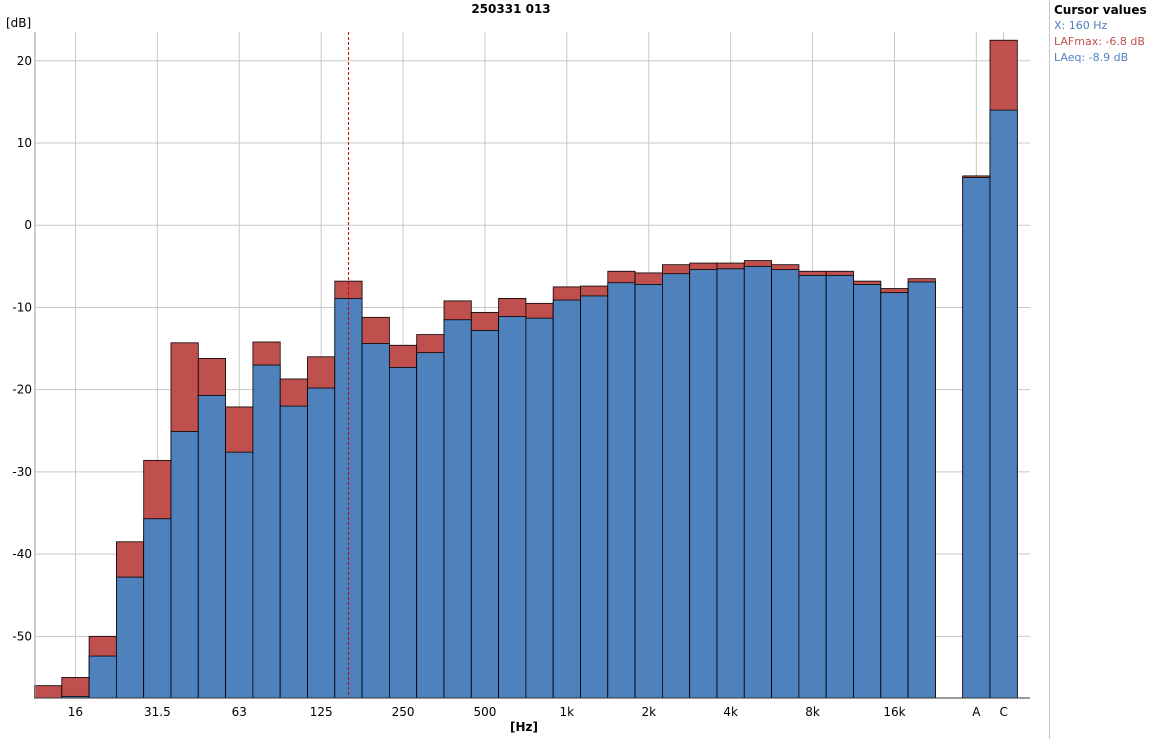 The image size is (1158, 739). What do you see at coordinates (239, 712) in the screenshot?
I see `x-tick-label: 63` at bounding box center [239, 712].